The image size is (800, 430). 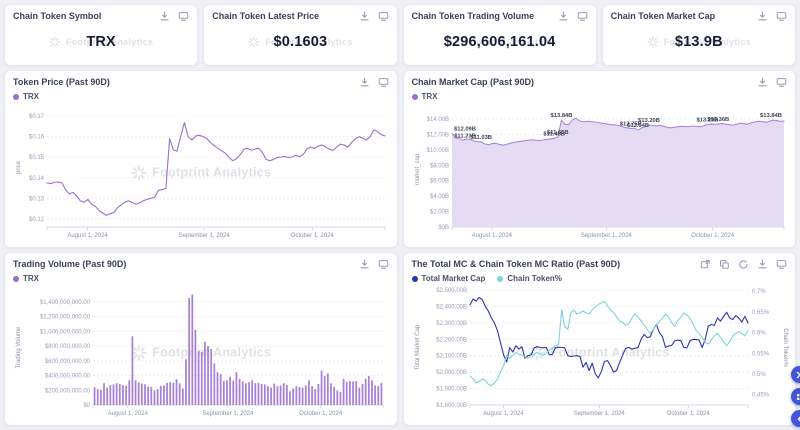 What do you see at coordinates (759, 292) in the screenshot?
I see `svg-text: 0.7%` at bounding box center [759, 292].